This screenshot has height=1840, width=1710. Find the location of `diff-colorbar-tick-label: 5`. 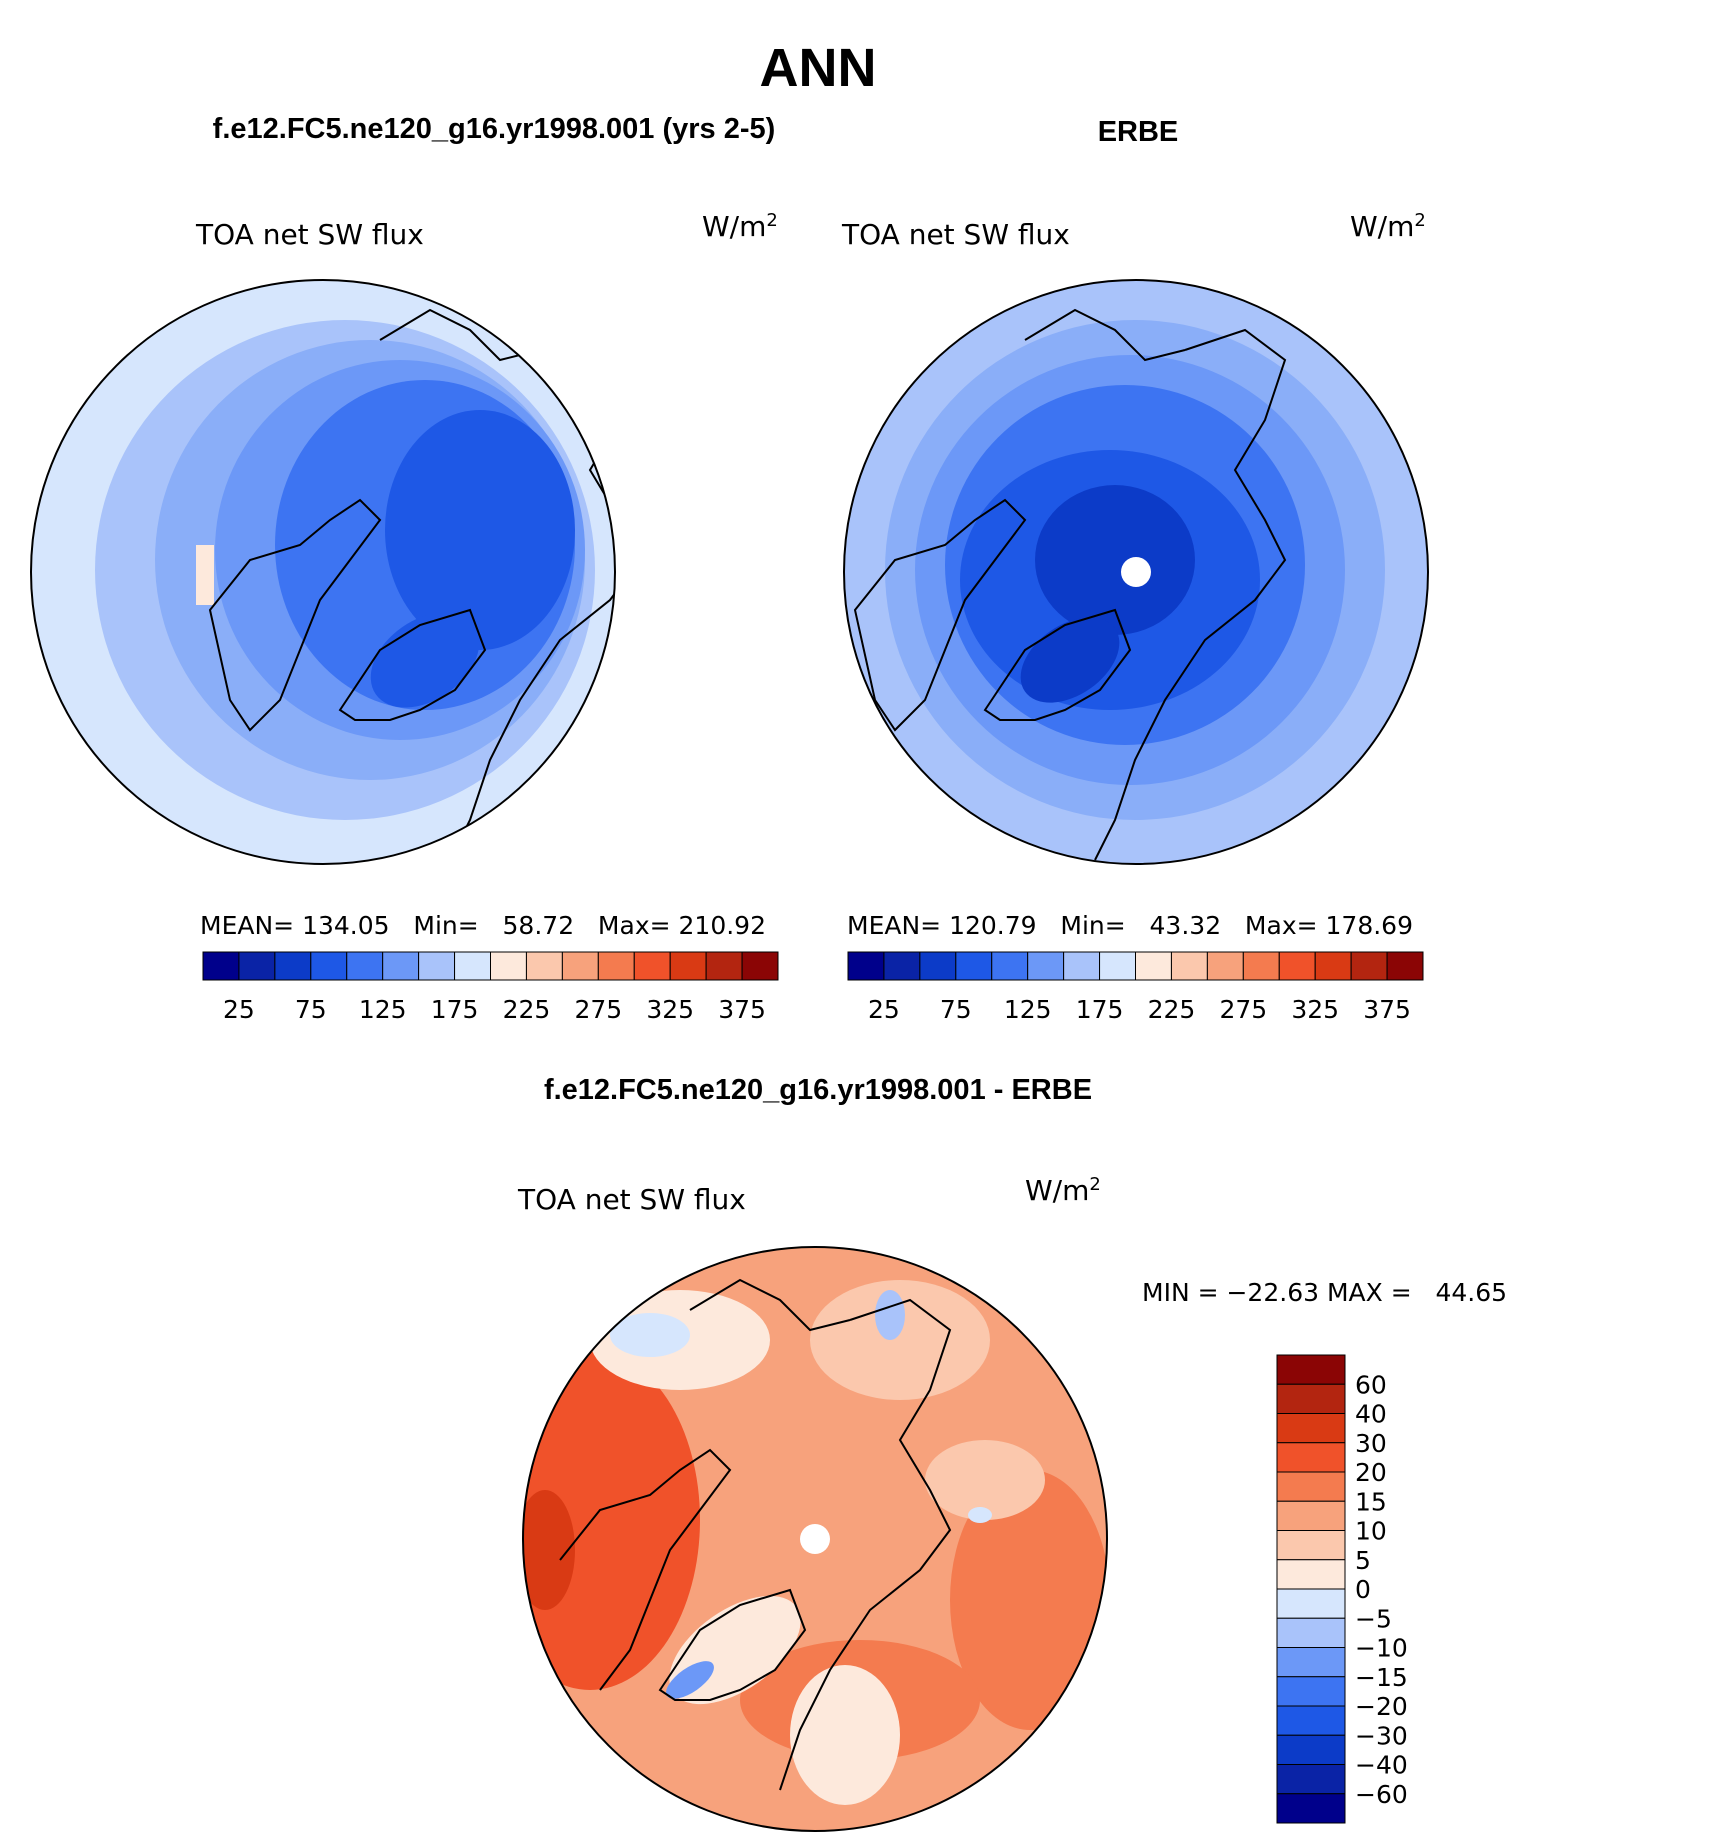

diff-colorbar-tick-label: 5 is located at coordinates (1363, 1560).